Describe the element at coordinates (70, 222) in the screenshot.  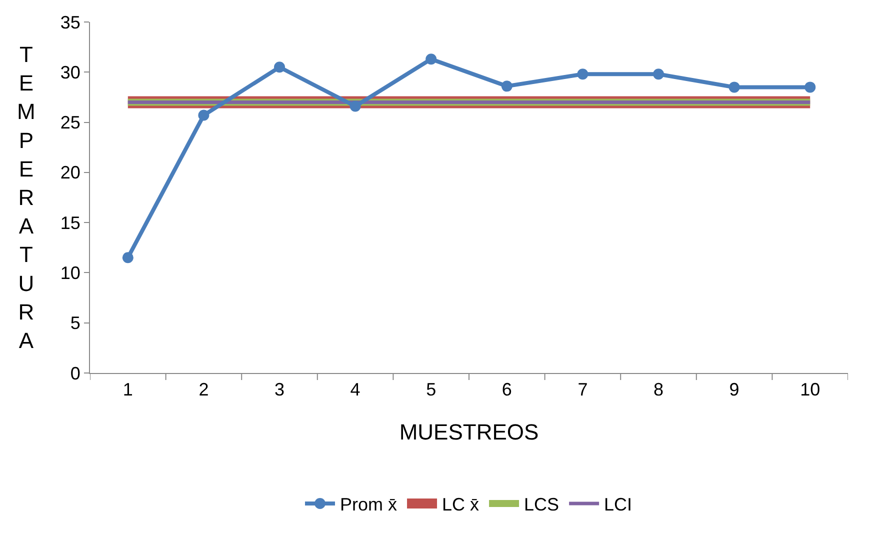
I see `y-tick-label: 15` at that location.